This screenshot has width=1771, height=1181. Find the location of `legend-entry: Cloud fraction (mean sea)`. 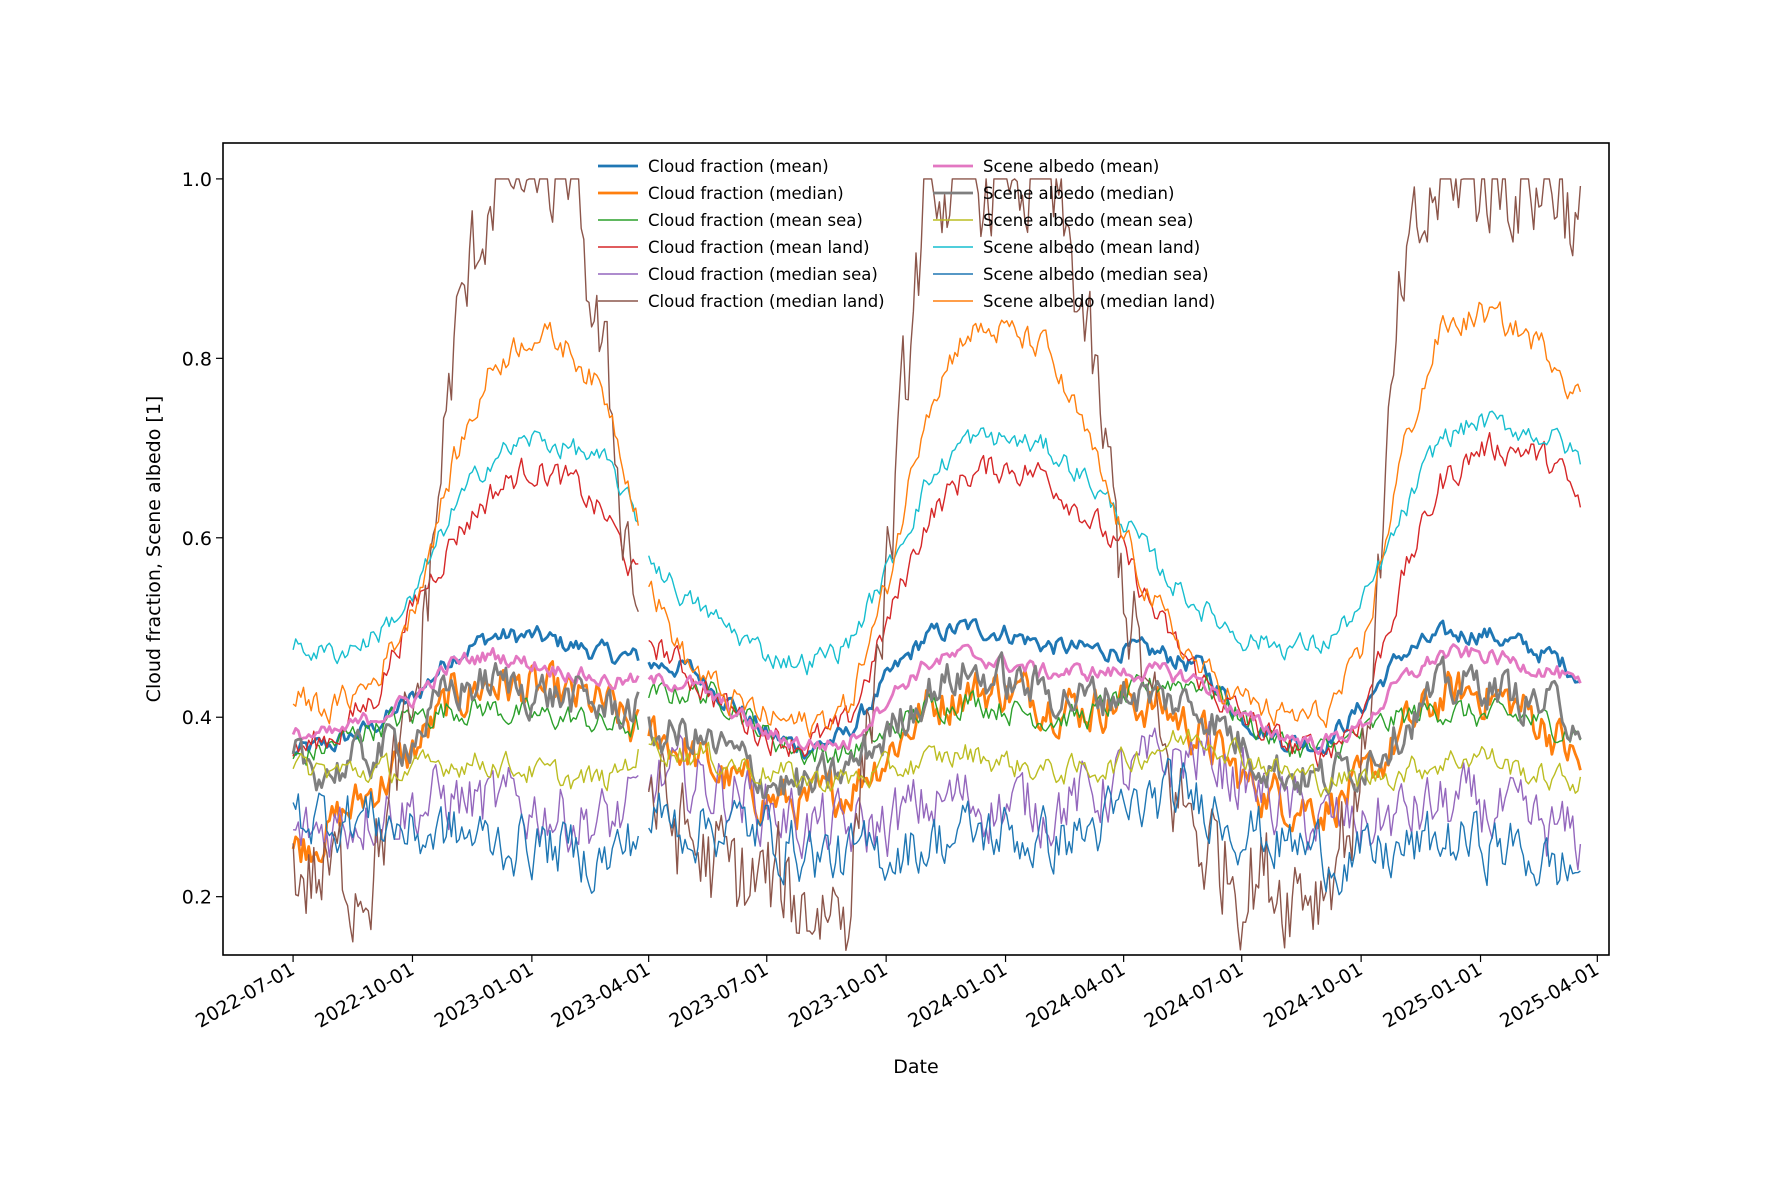

legend-entry: Cloud fraction (mean sea) is located at coordinates (755, 220).